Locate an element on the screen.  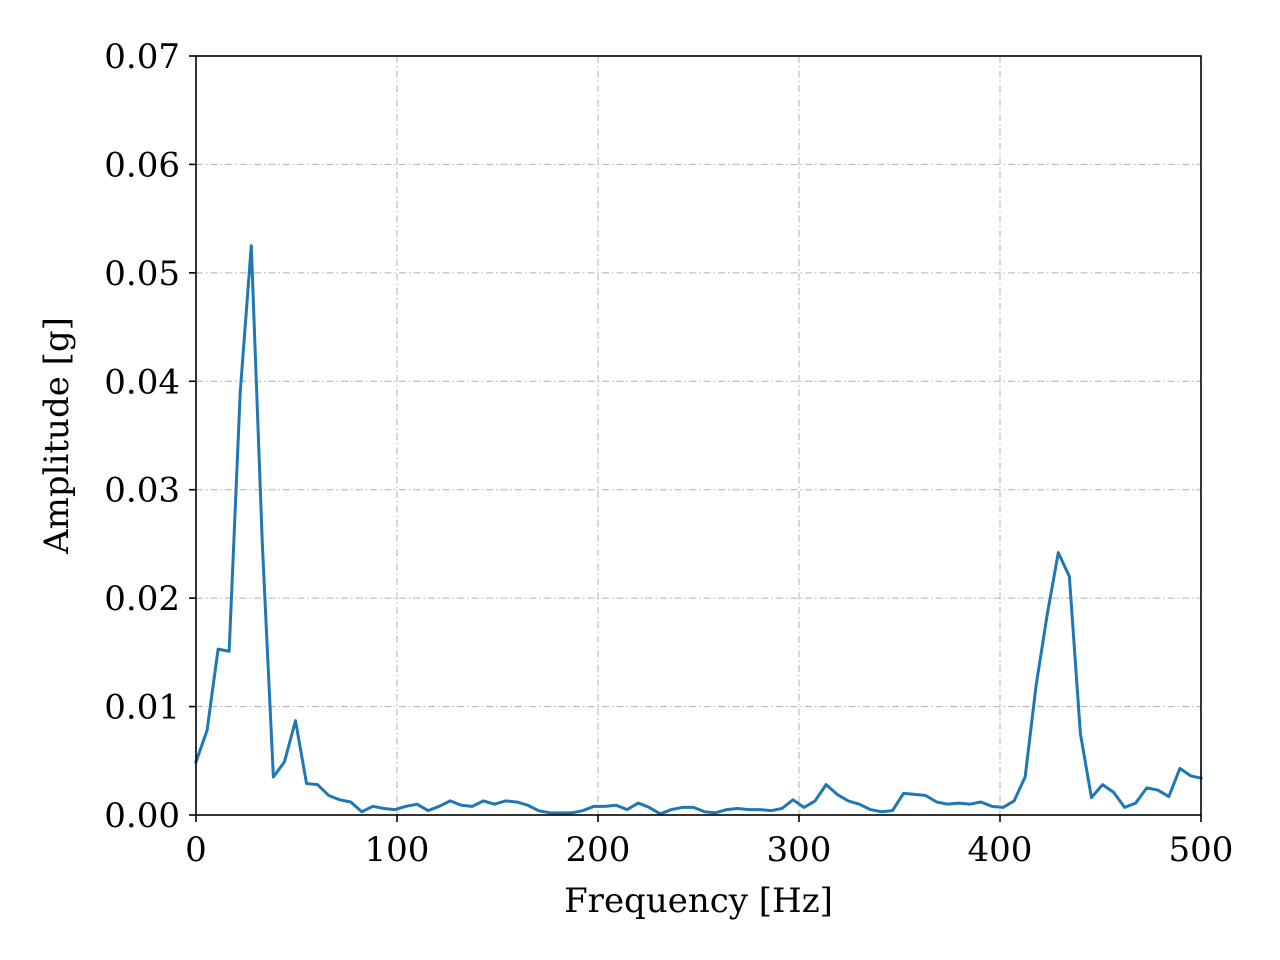
y-tick-label: 0.06 is located at coordinates (142, 165).